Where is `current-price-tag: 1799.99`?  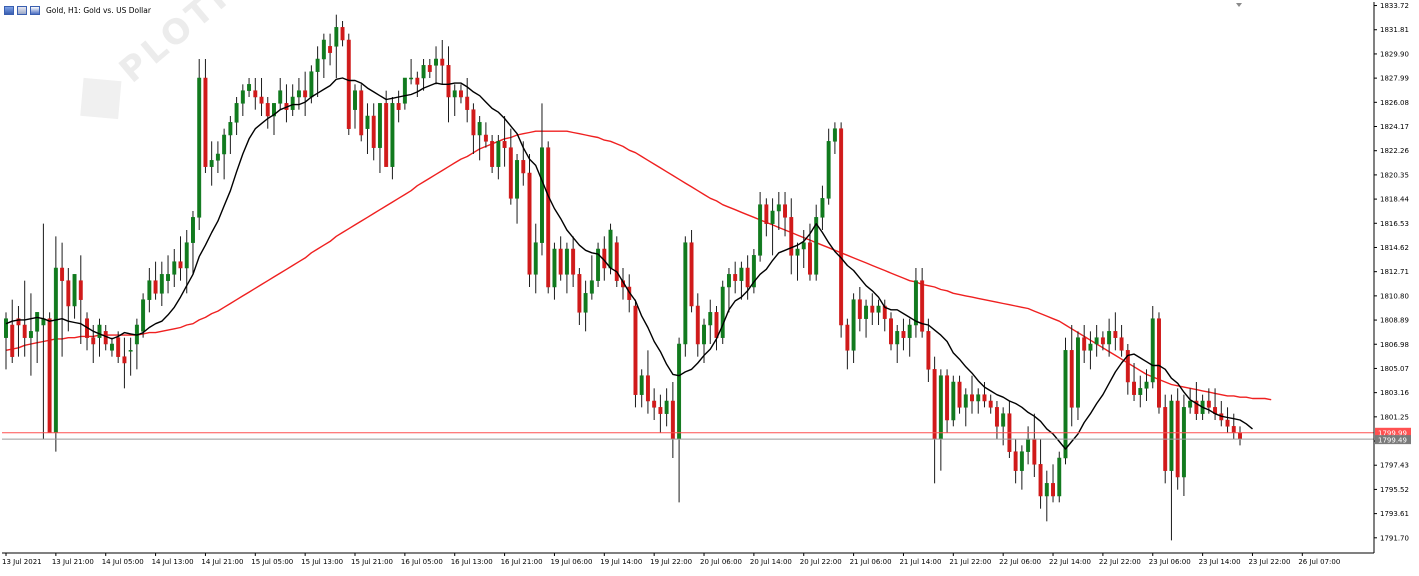
current-price-tag: 1799.99 is located at coordinates (1393, 432).